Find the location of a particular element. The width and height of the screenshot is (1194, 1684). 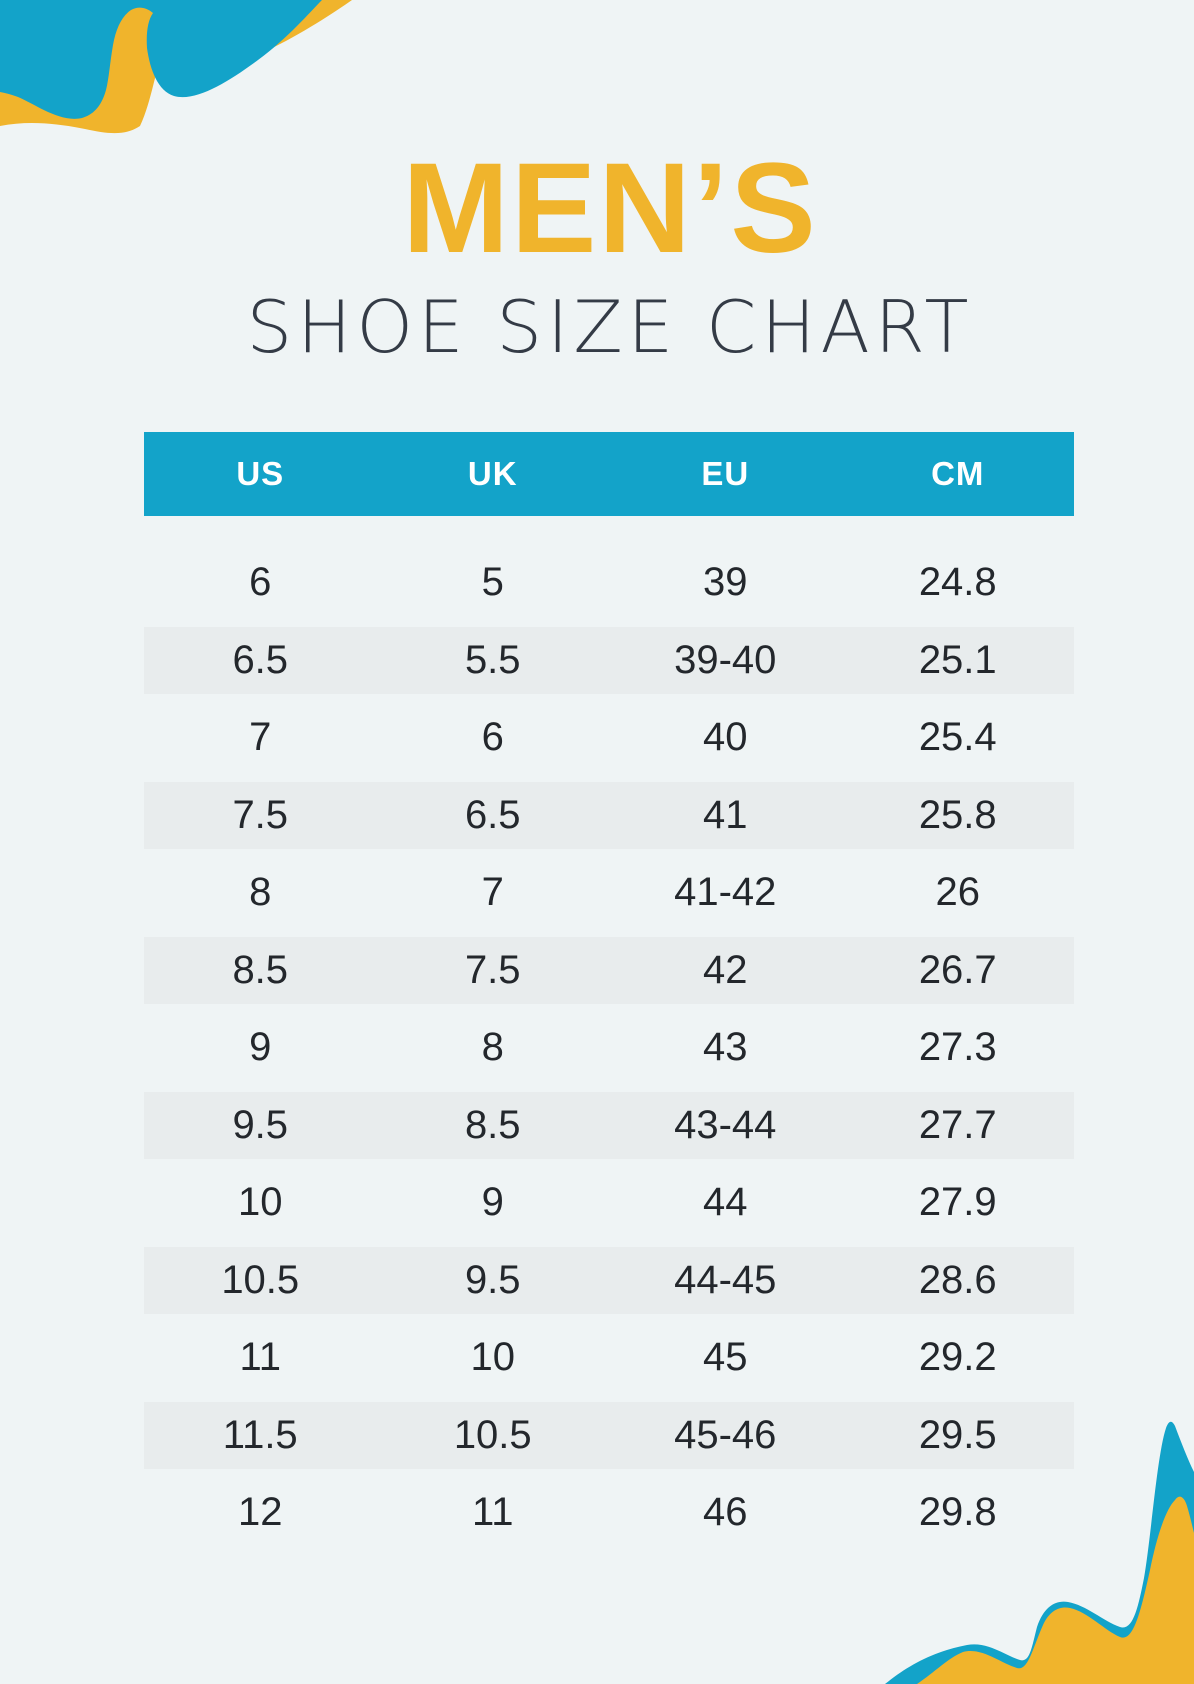

cell-uk: 7 is located at coordinates (492, 892).